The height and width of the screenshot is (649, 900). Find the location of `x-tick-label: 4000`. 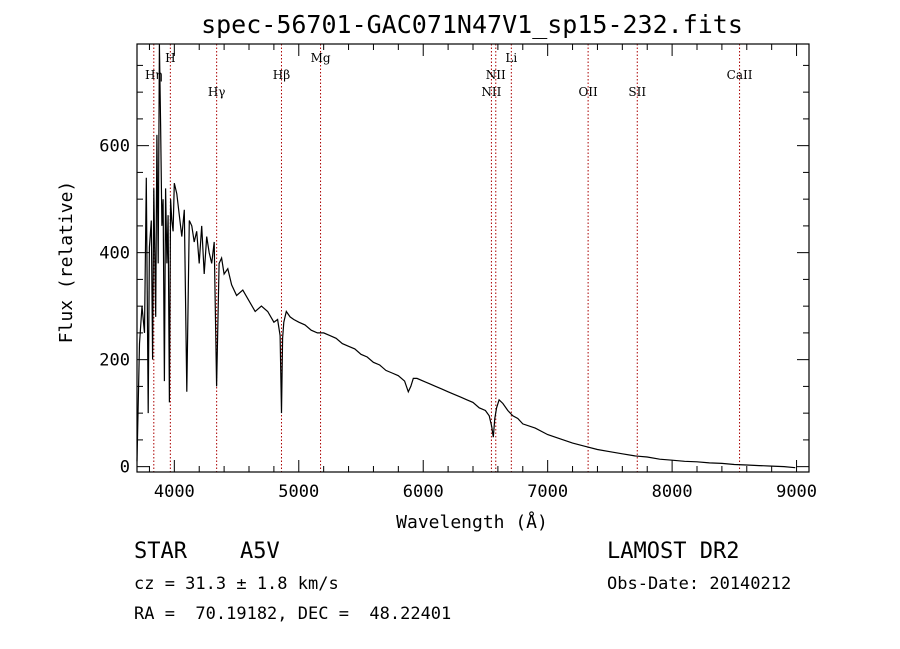

x-tick-label: 4000 is located at coordinates (174, 492).